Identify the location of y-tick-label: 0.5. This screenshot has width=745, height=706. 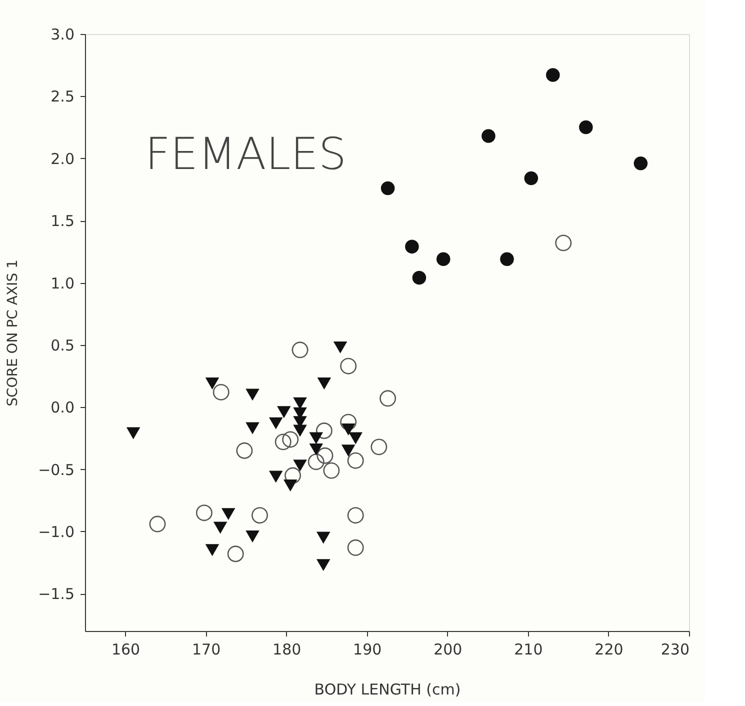
(62, 345).